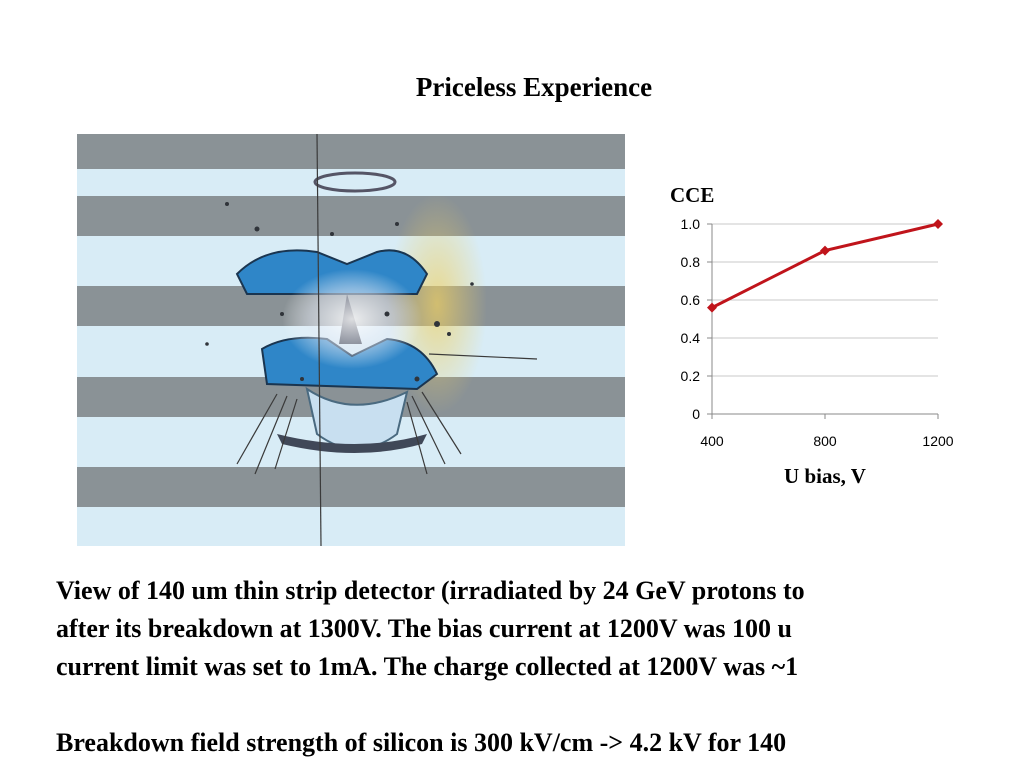 The image size is (1024, 768). I want to click on x-tick-label: 800, so click(825, 441).